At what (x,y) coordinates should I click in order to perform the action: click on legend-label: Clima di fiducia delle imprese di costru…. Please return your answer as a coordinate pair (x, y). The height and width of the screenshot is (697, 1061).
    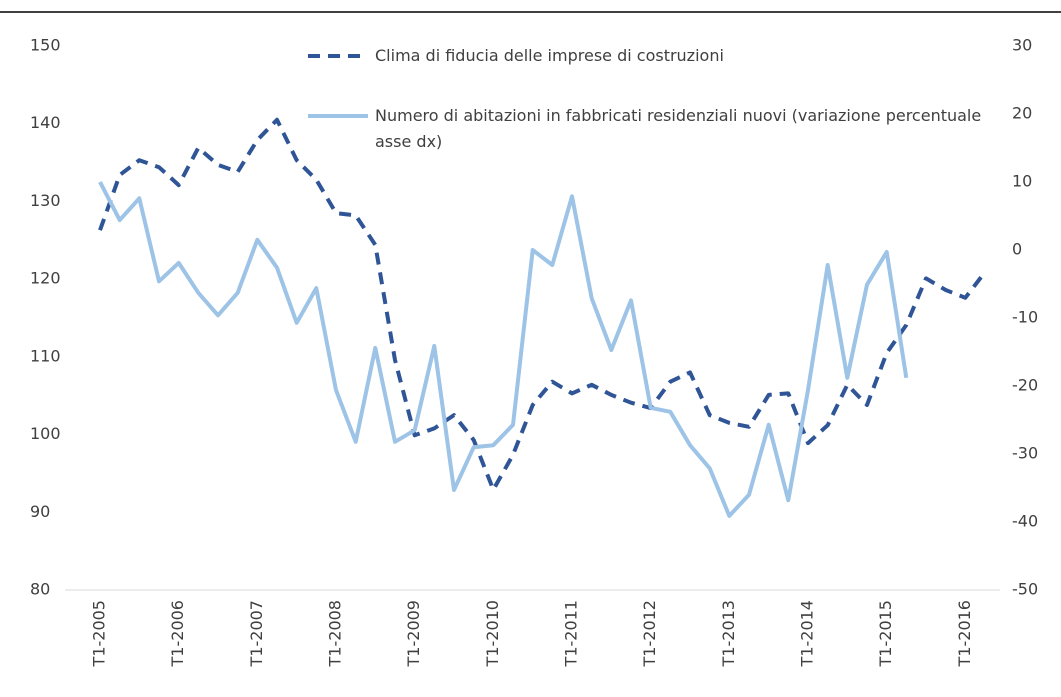
    Looking at the image, I should click on (549, 55).